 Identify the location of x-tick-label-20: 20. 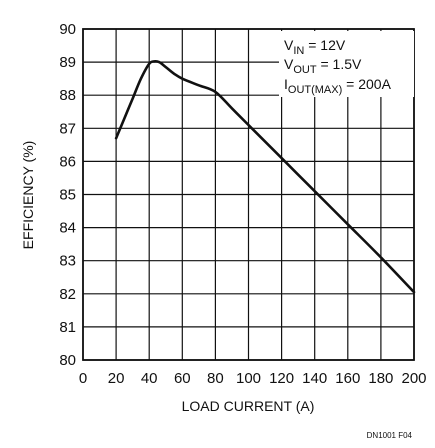
(116, 378).